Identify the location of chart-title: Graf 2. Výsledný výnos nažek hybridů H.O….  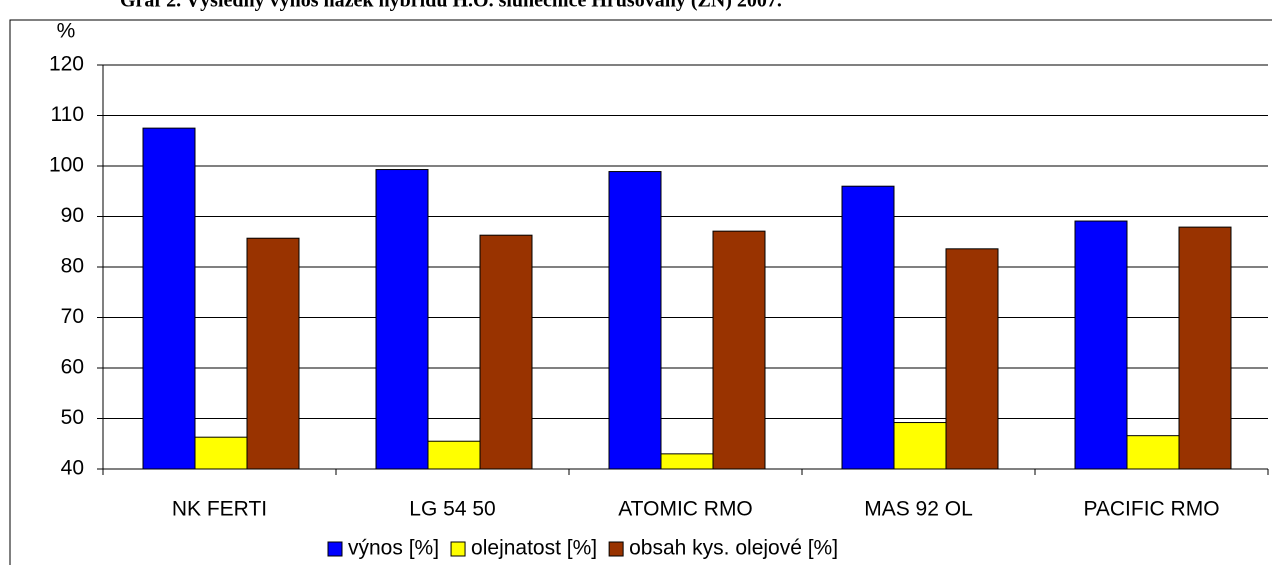
(451, 6).